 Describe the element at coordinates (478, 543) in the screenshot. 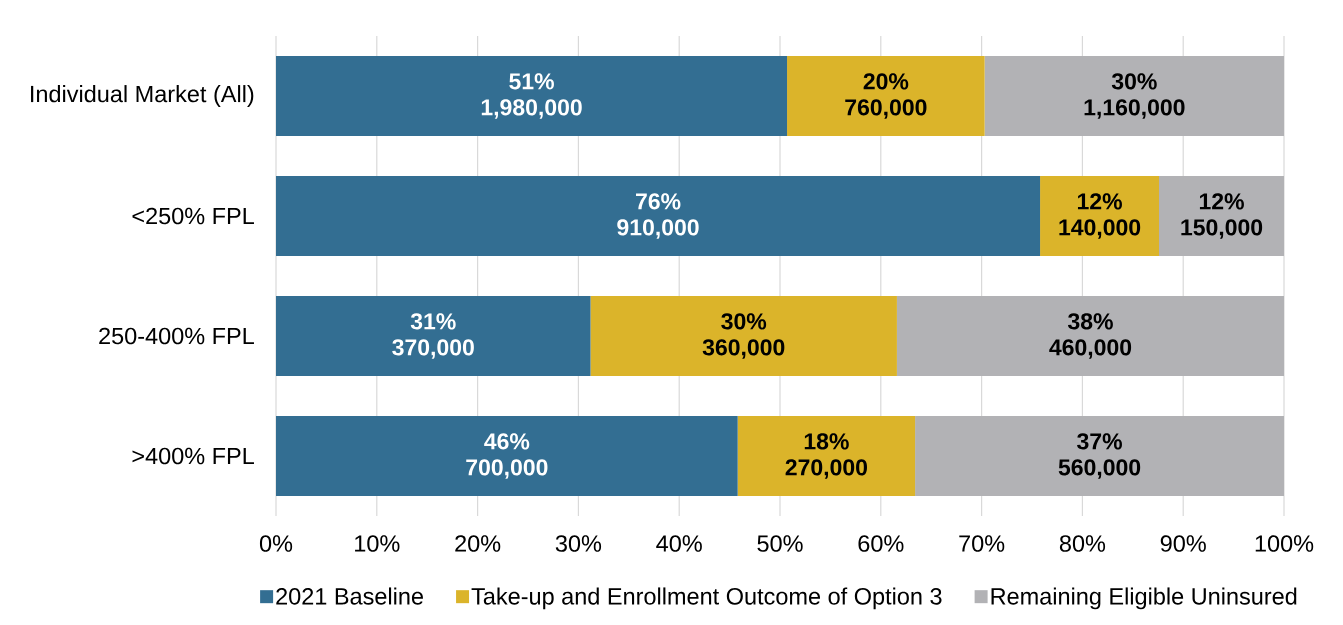

I see `x-tick-label: 20%` at that location.